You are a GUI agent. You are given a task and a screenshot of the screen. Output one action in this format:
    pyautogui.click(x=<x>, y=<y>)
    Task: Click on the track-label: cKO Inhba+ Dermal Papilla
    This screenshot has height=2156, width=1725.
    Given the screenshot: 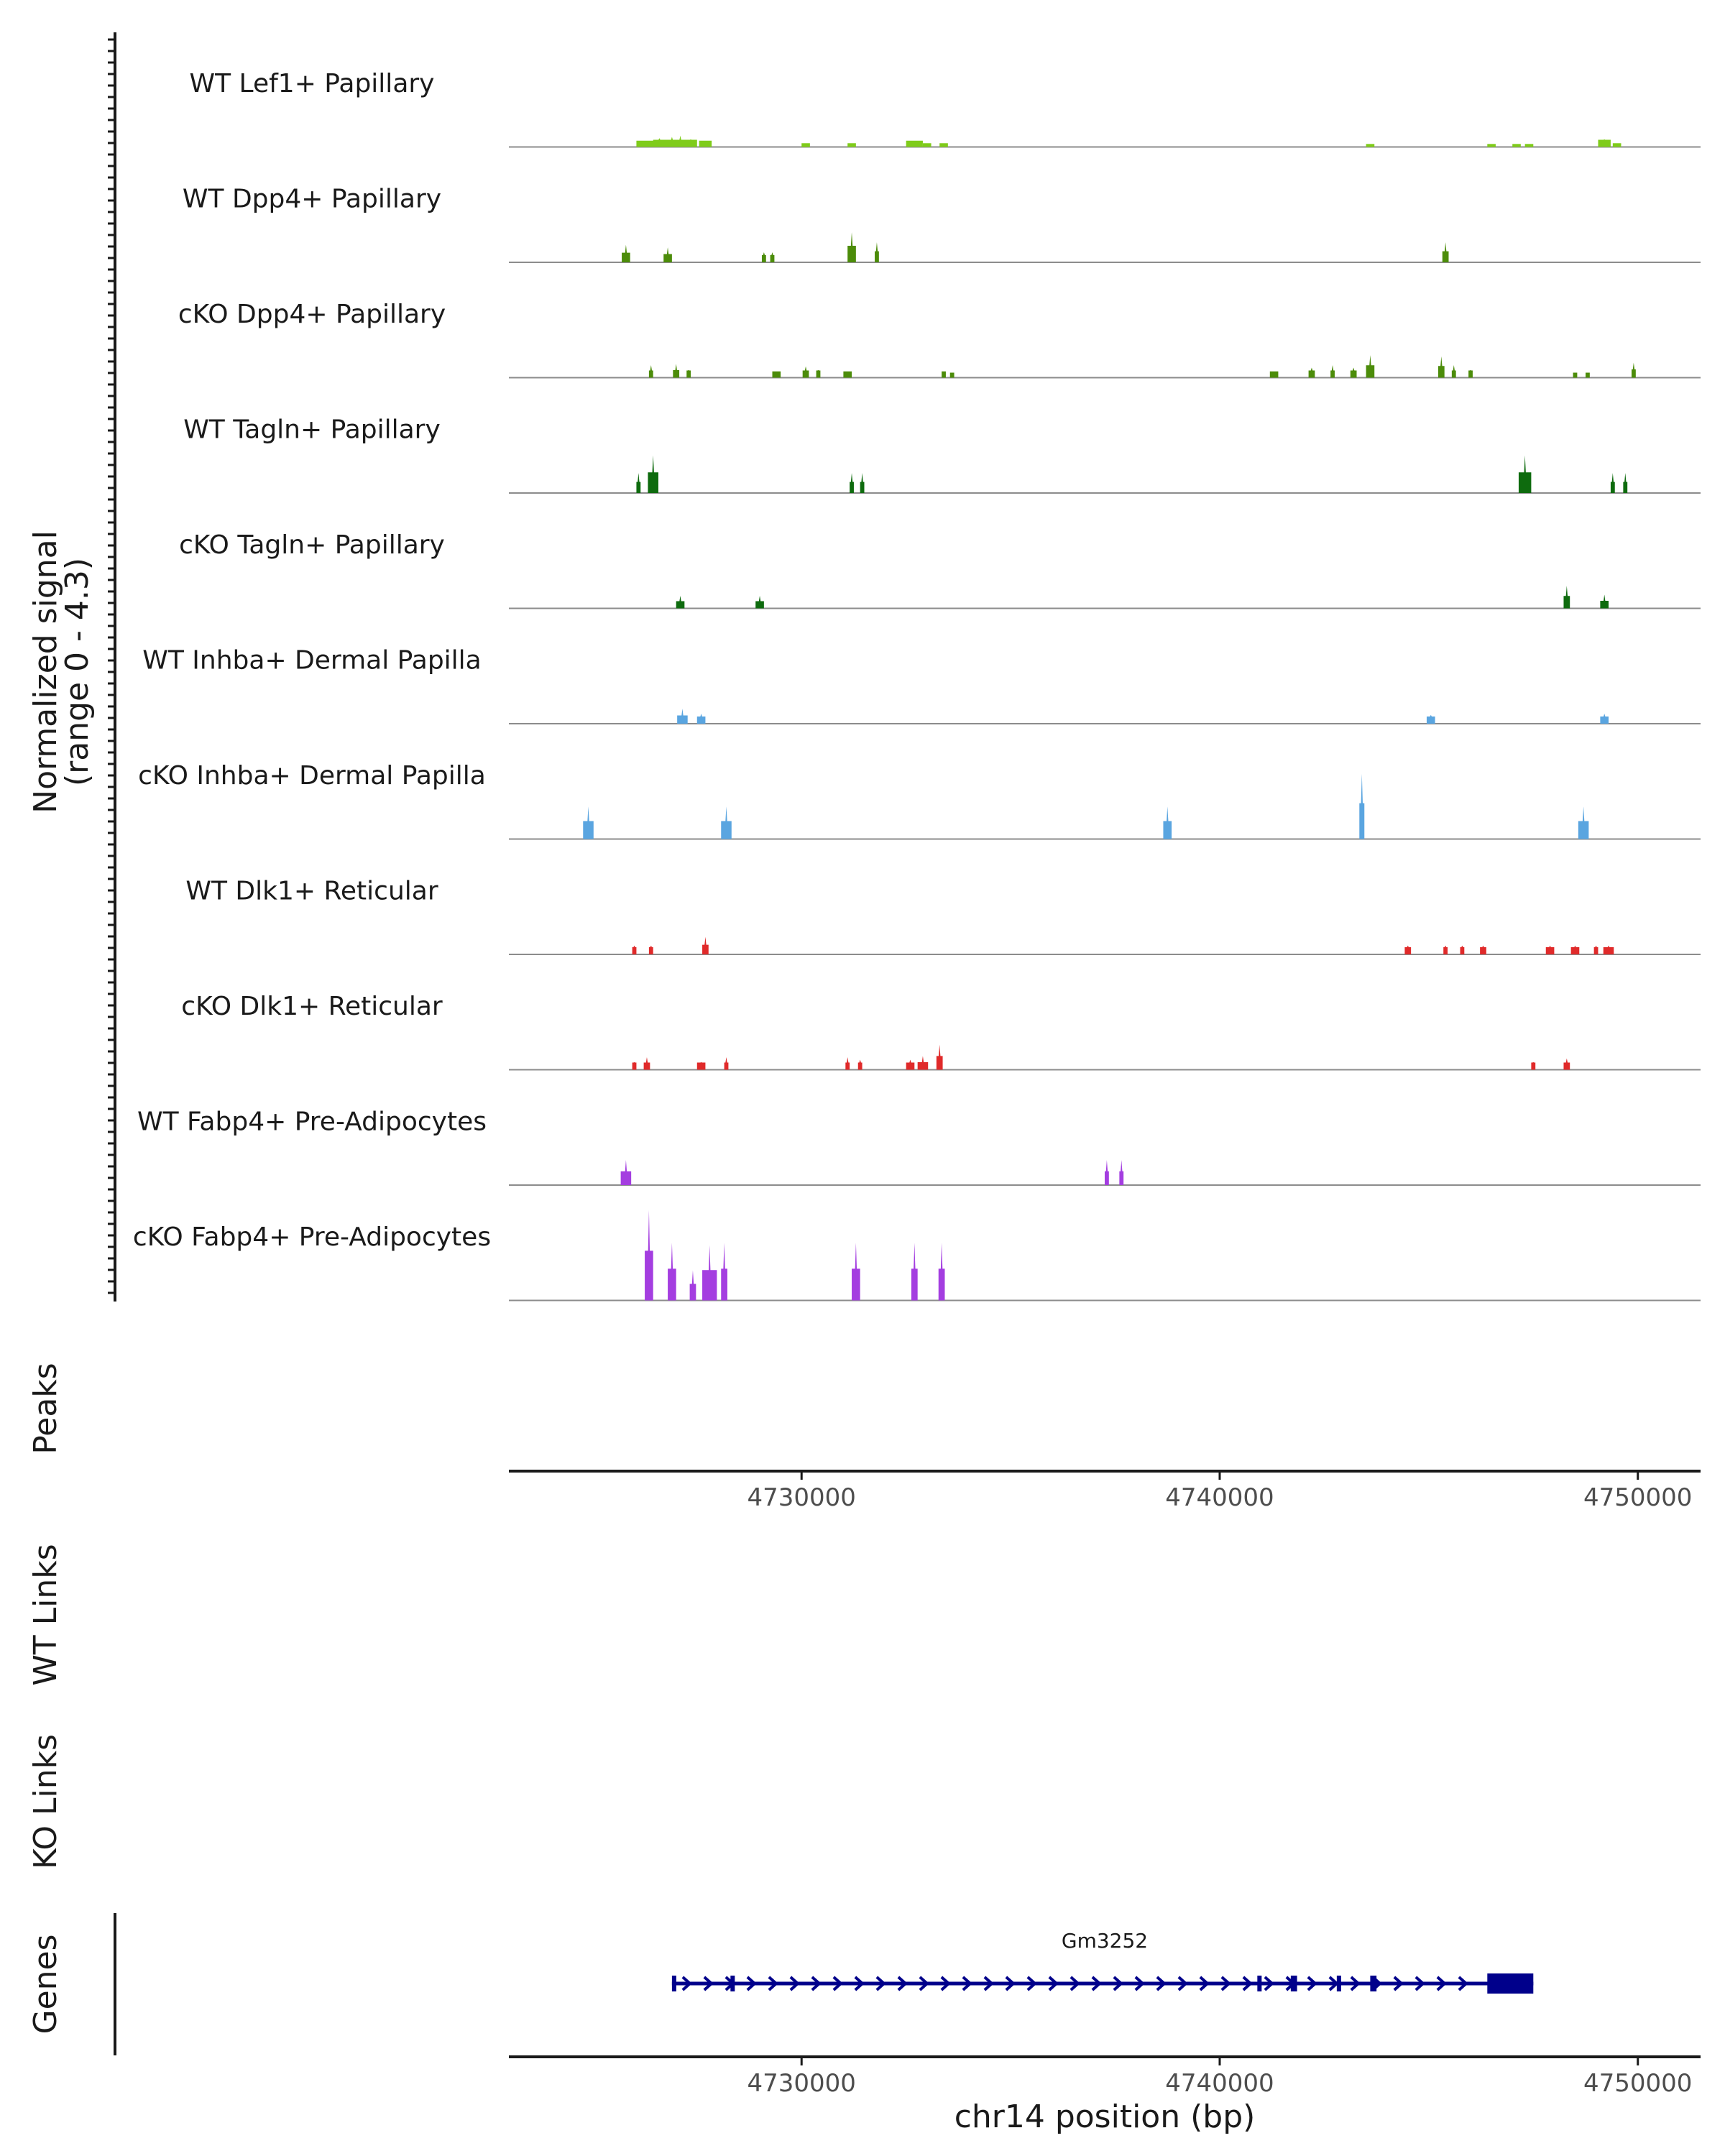 What is the action you would take?
    pyautogui.click(x=312, y=776)
    